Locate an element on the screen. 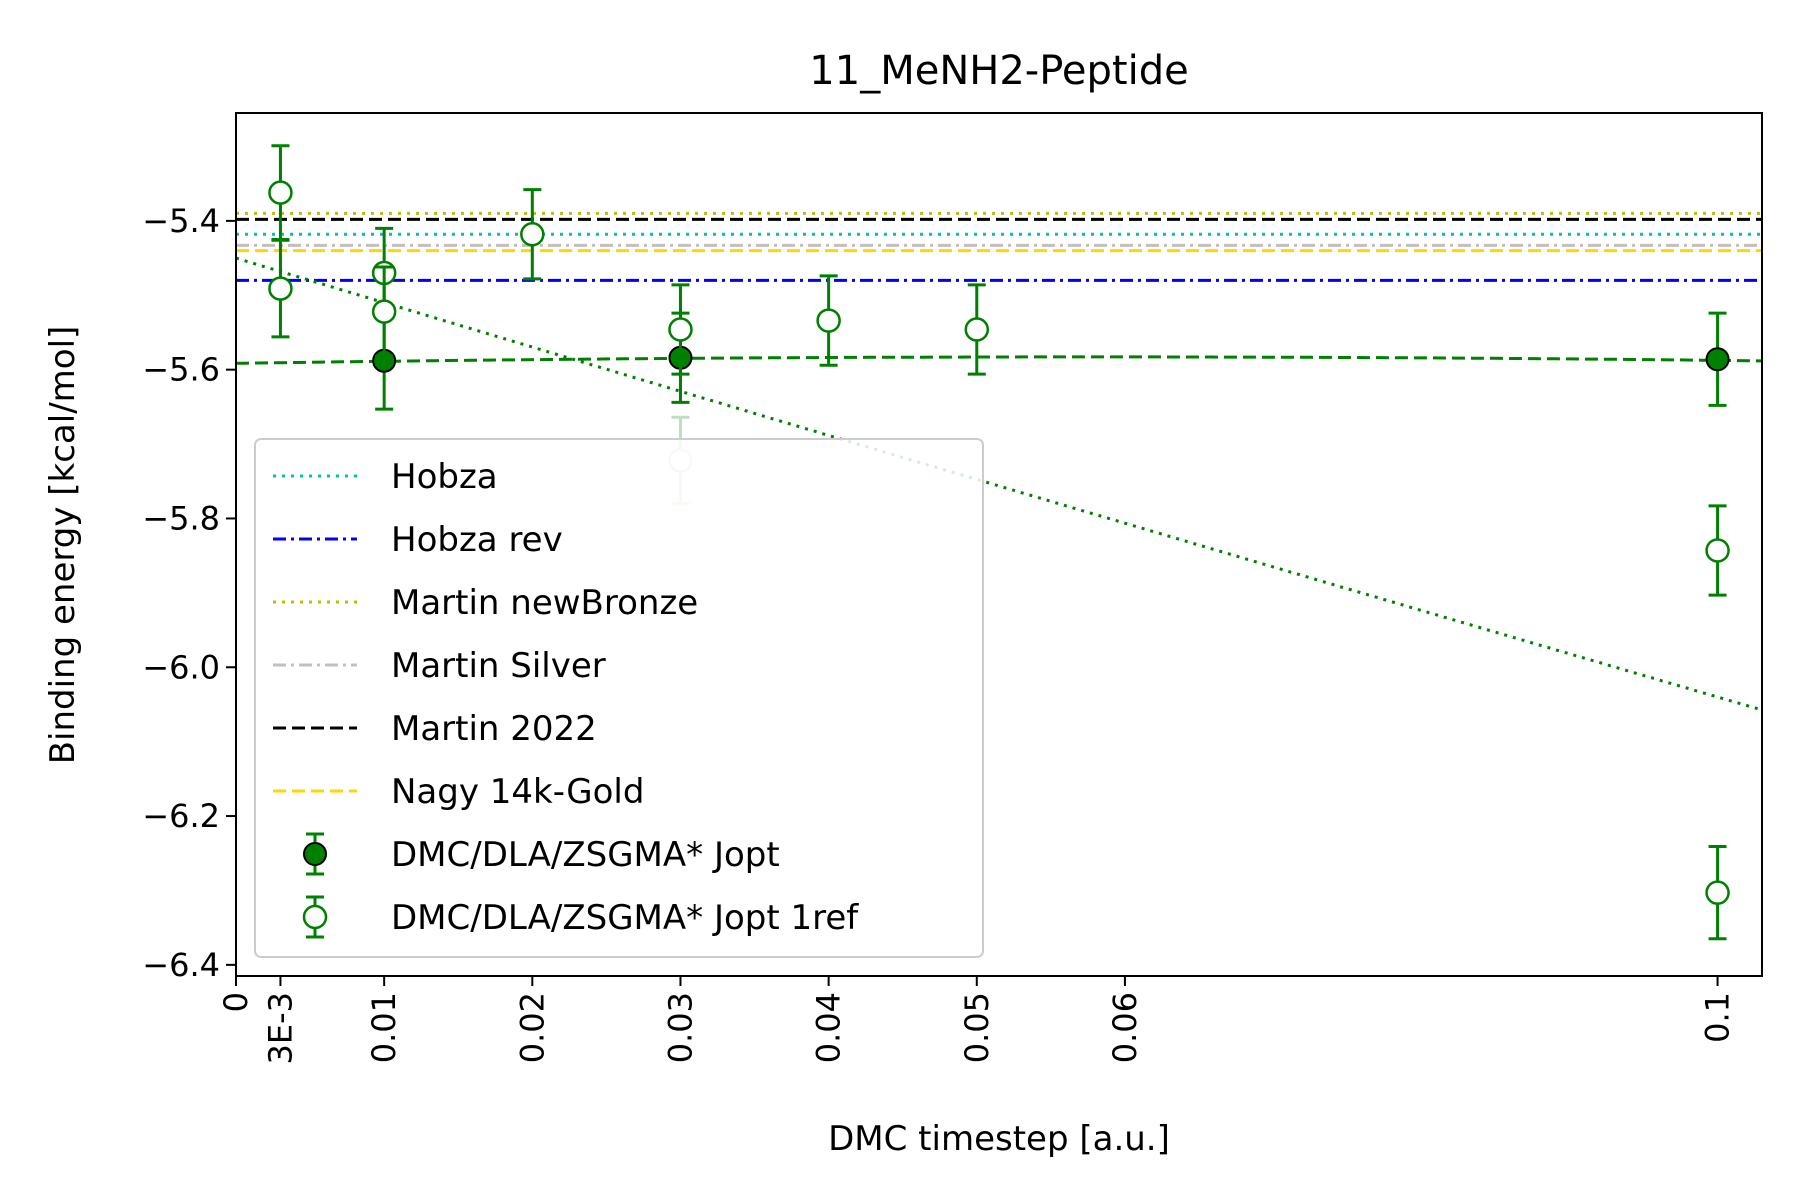 The height and width of the screenshot is (1204, 1800). chart-title: 11_MeNH2-Peptide is located at coordinates (998, 71).